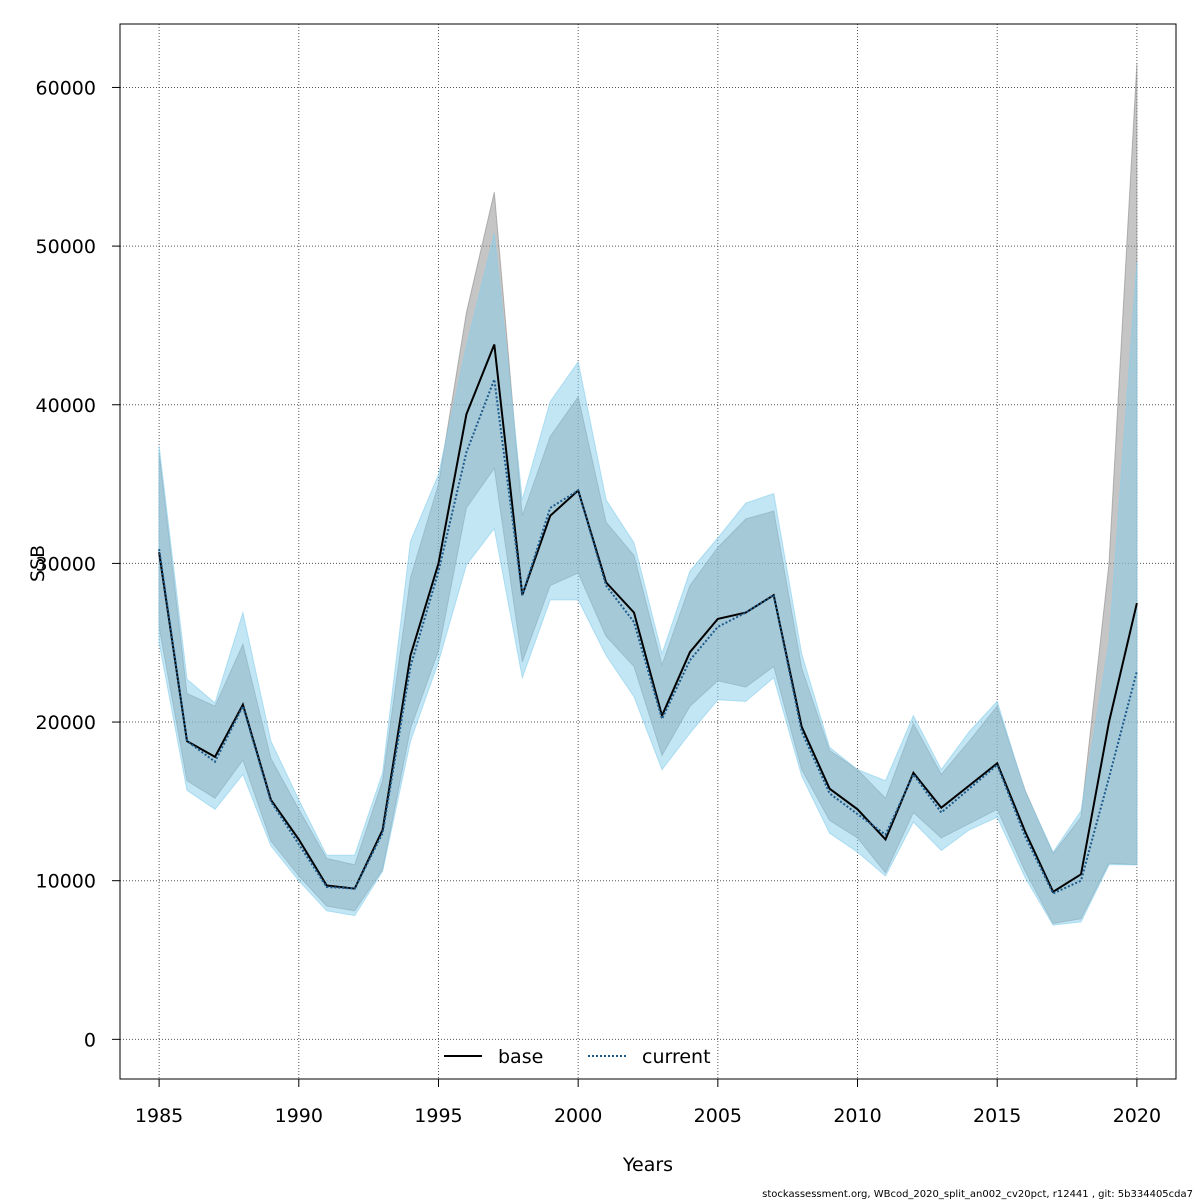 The width and height of the screenshot is (1200, 1200). Describe the element at coordinates (66, 88) in the screenshot. I see `y-tick-label-60000: 60000` at that location.